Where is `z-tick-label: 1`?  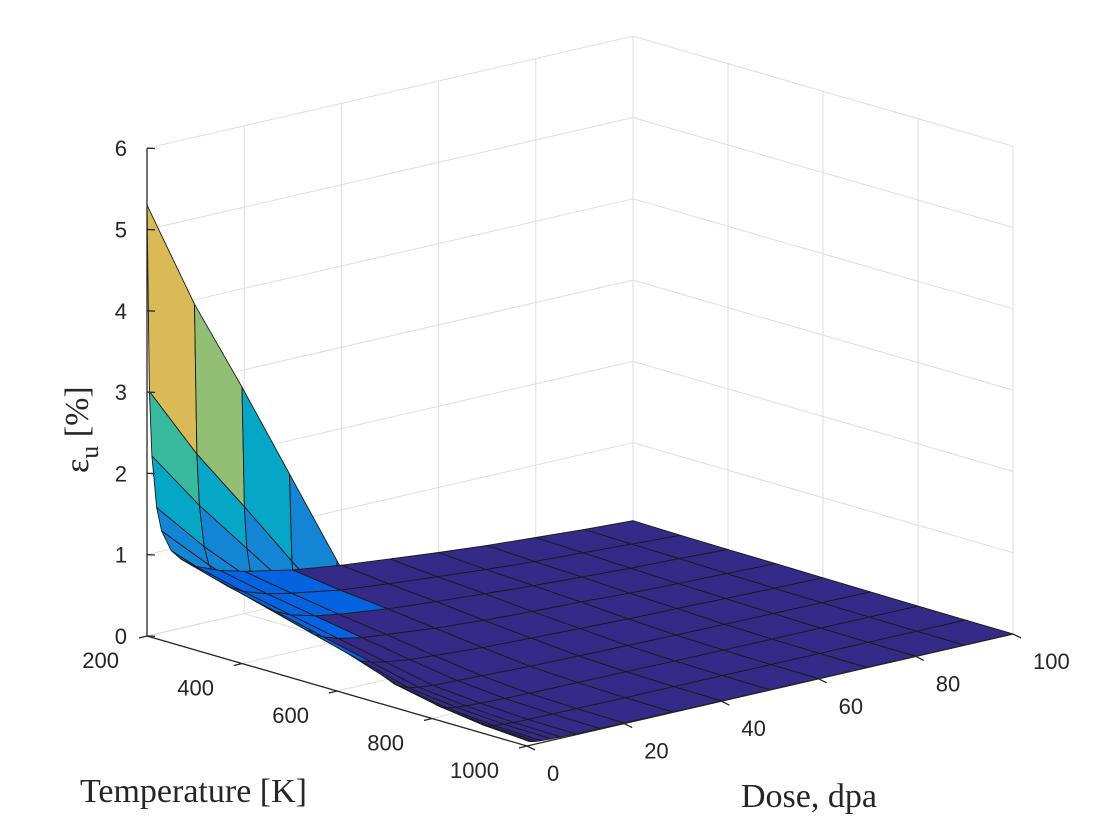 z-tick-label: 1 is located at coordinates (121, 555).